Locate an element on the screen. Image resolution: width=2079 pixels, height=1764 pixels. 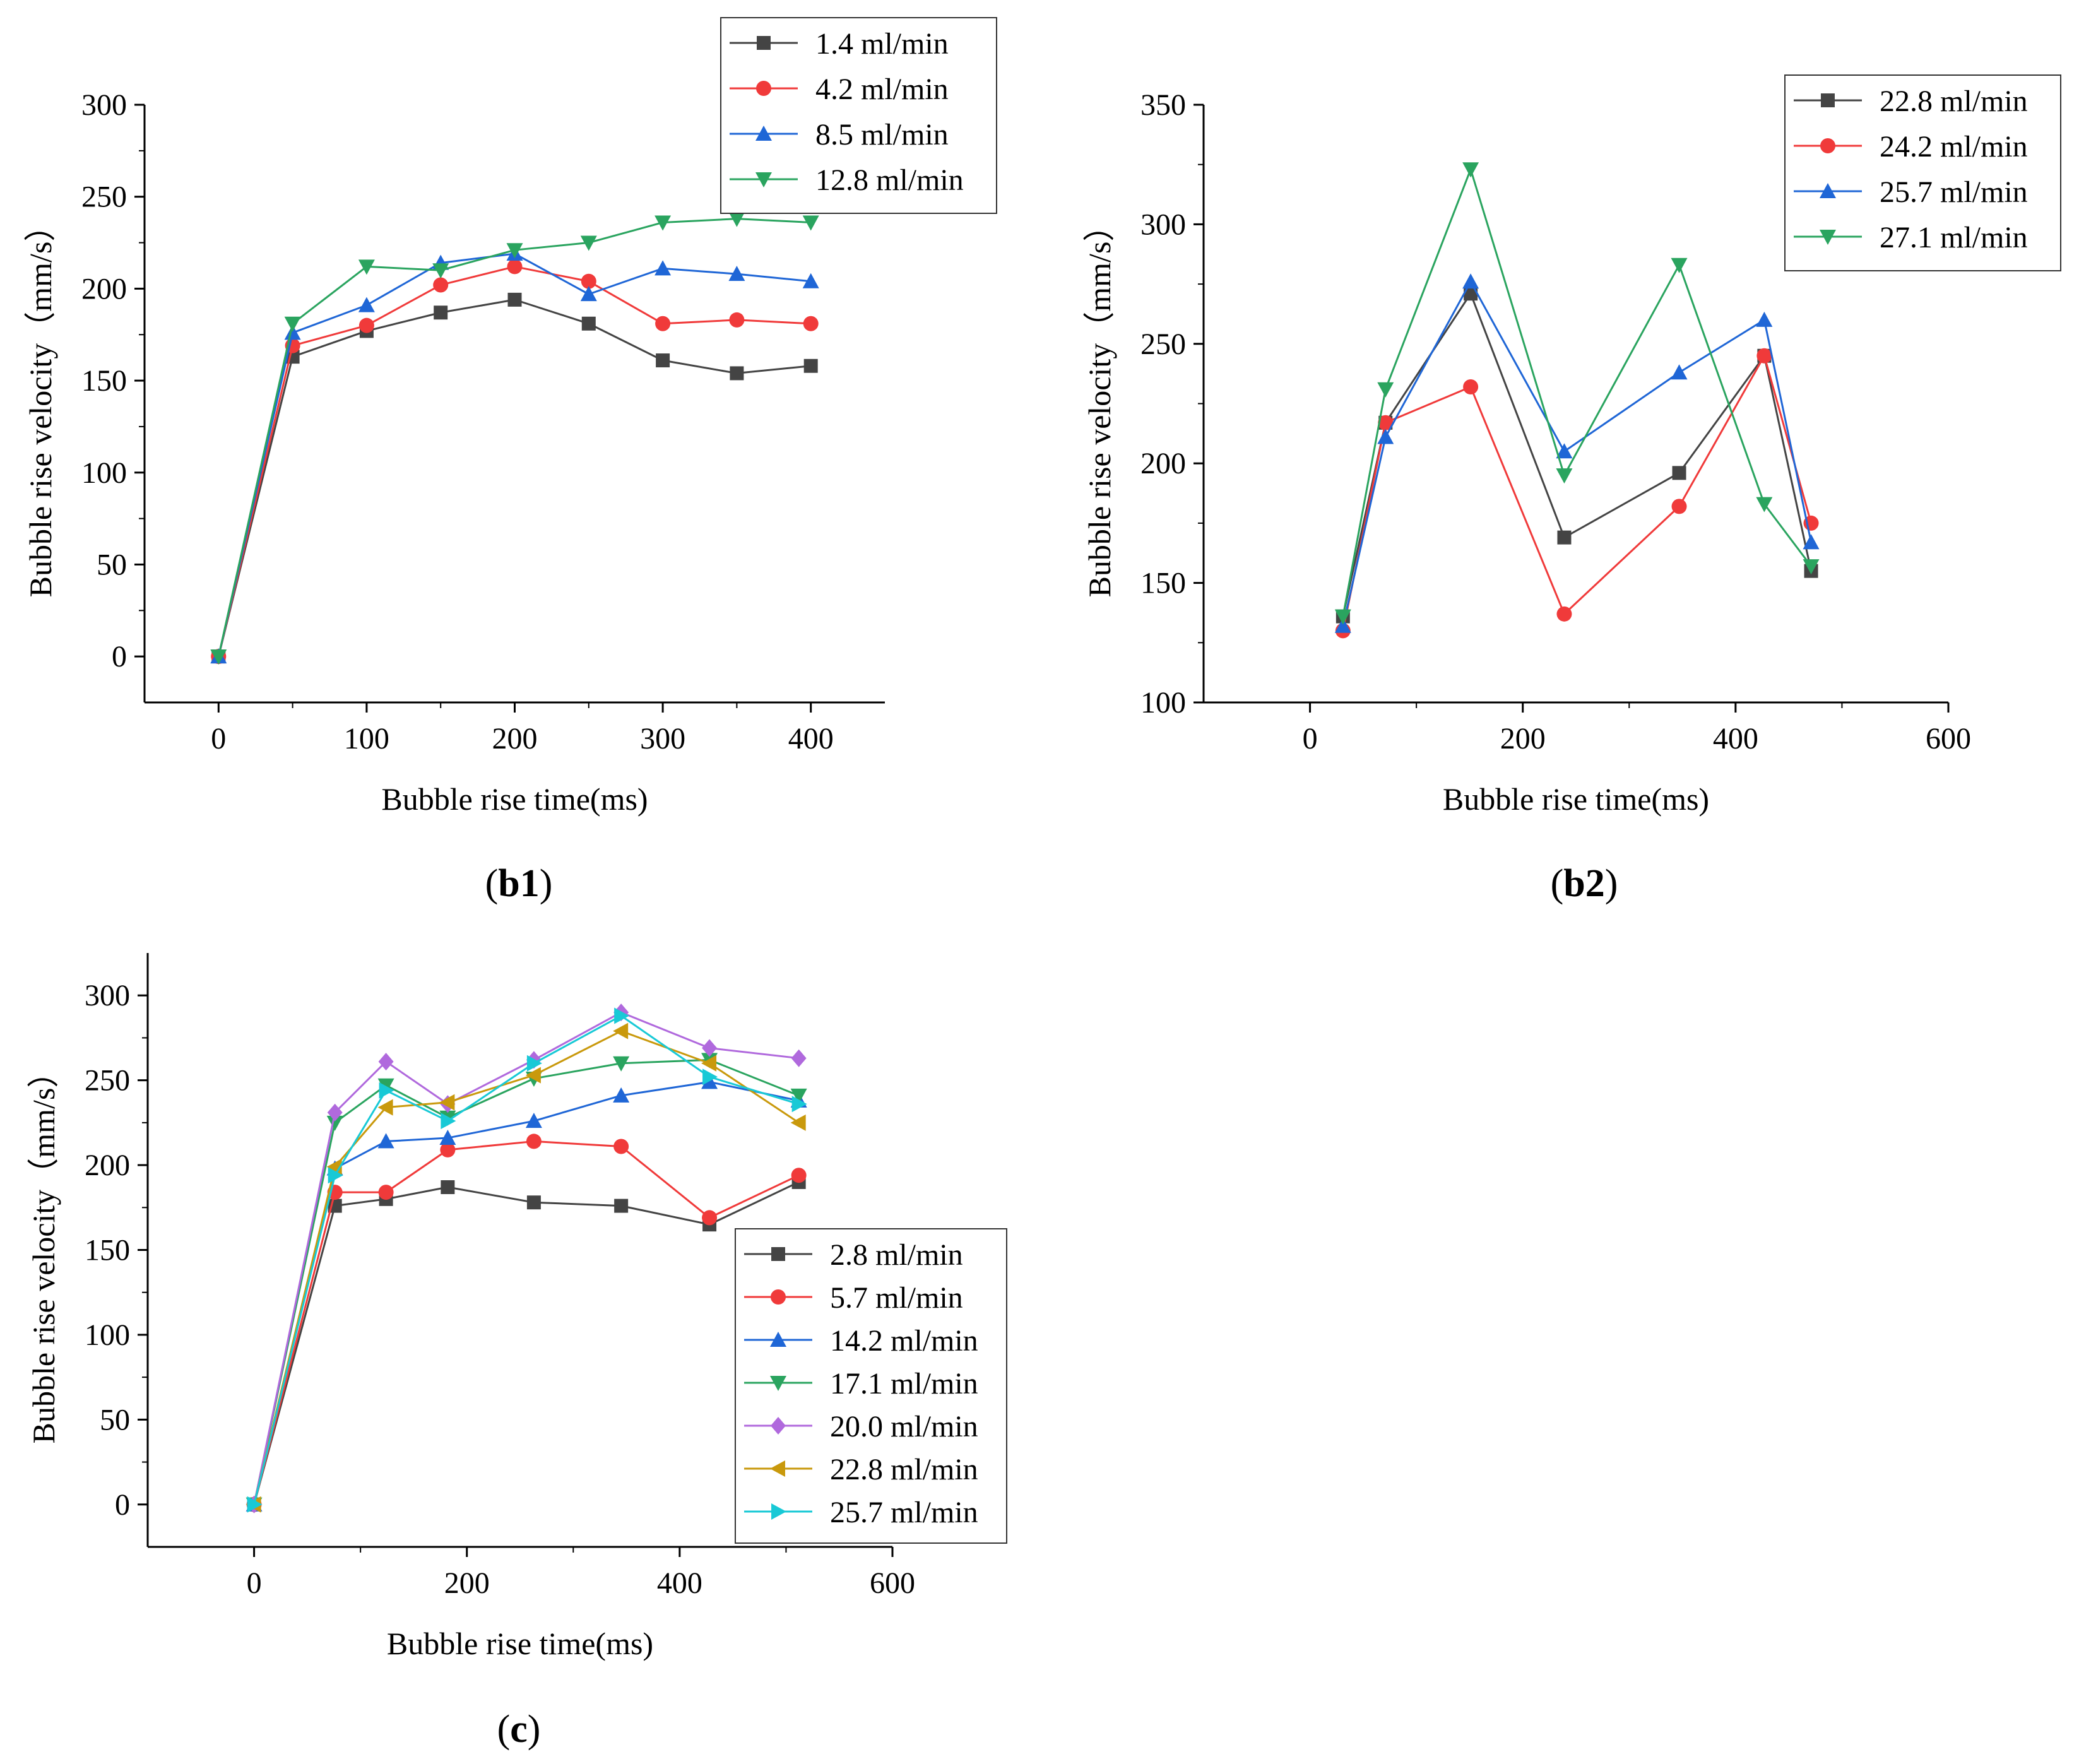
legend-label: 25.7 ml/min is located at coordinates (1954, 192).